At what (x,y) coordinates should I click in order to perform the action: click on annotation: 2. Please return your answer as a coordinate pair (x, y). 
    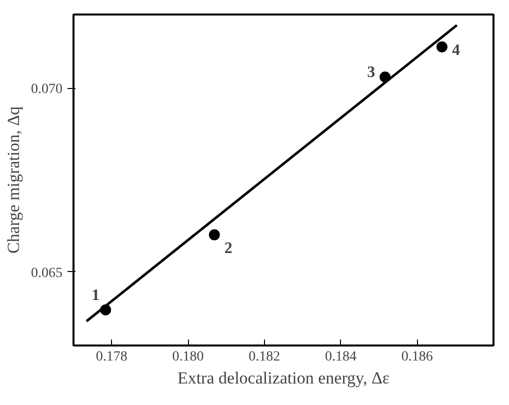
    Looking at the image, I should click on (228, 248).